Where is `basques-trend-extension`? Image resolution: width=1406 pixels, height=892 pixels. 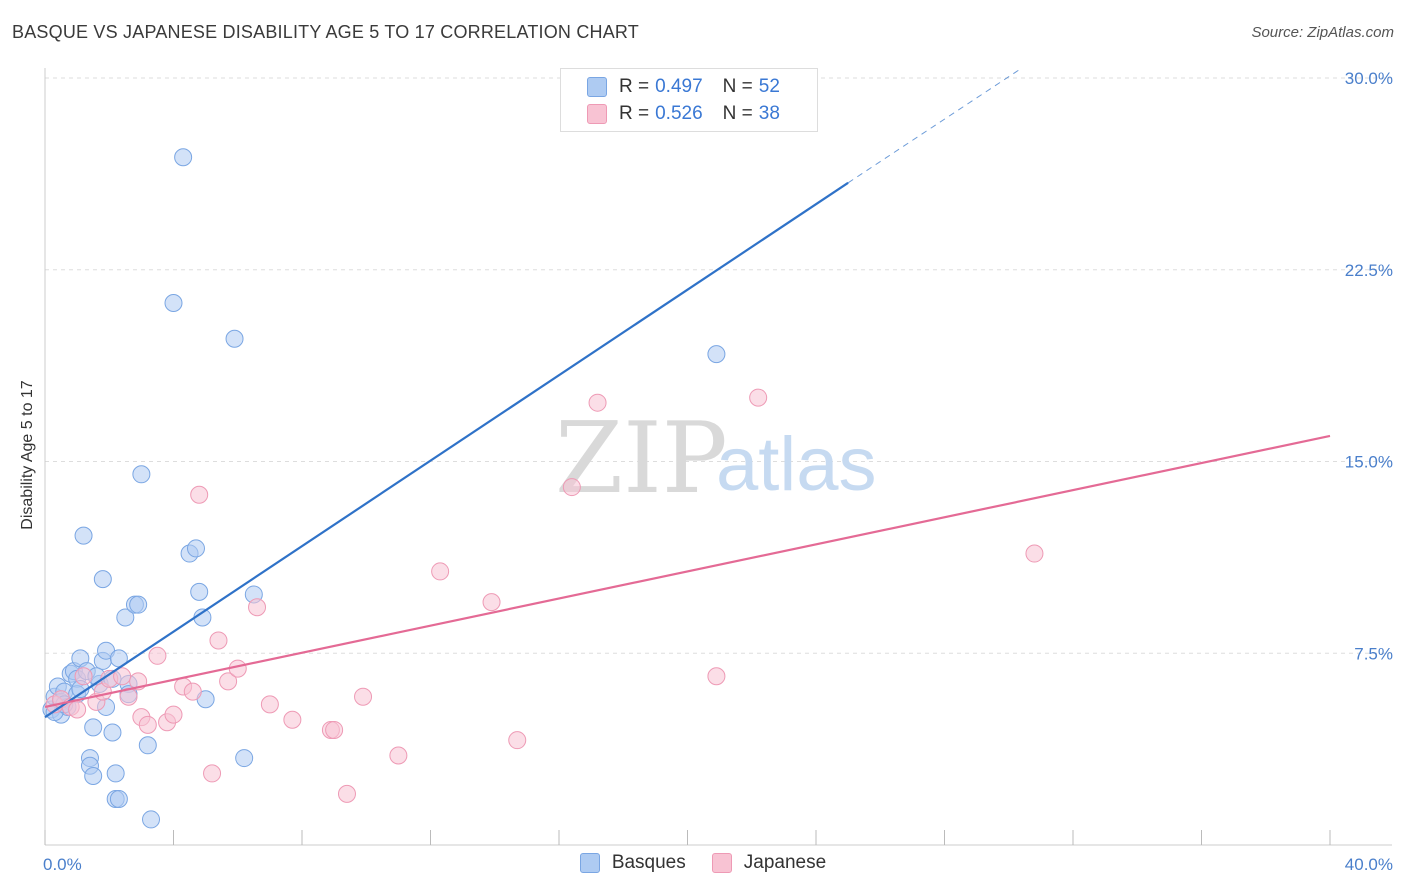 basques-trend-extension is located at coordinates (933, 126).